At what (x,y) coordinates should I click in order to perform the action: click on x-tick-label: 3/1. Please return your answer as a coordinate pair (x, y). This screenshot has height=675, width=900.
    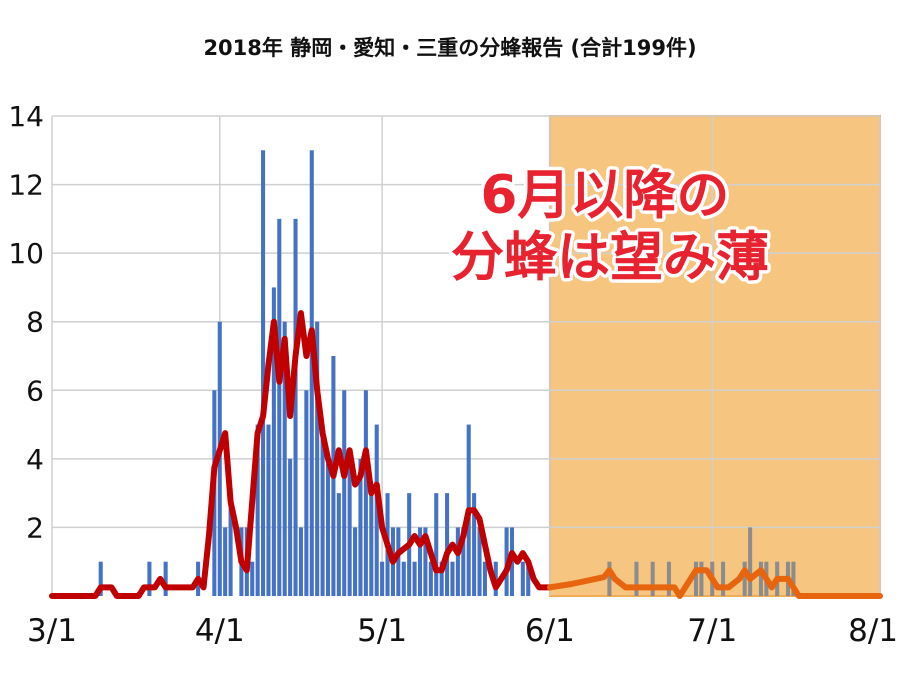
    Looking at the image, I should click on (52, 631).